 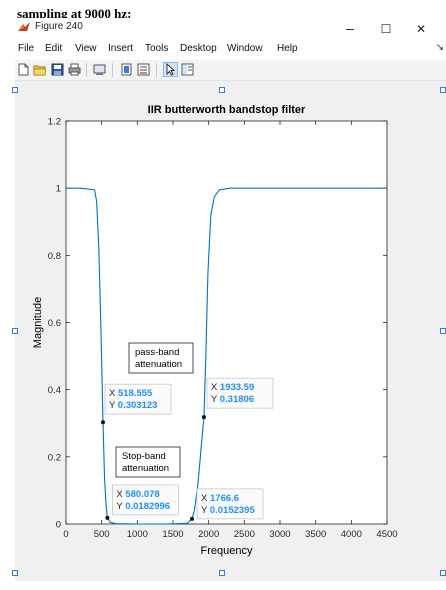 I want to click on y-tick-label: 0.6, so click(x=54, y=323).